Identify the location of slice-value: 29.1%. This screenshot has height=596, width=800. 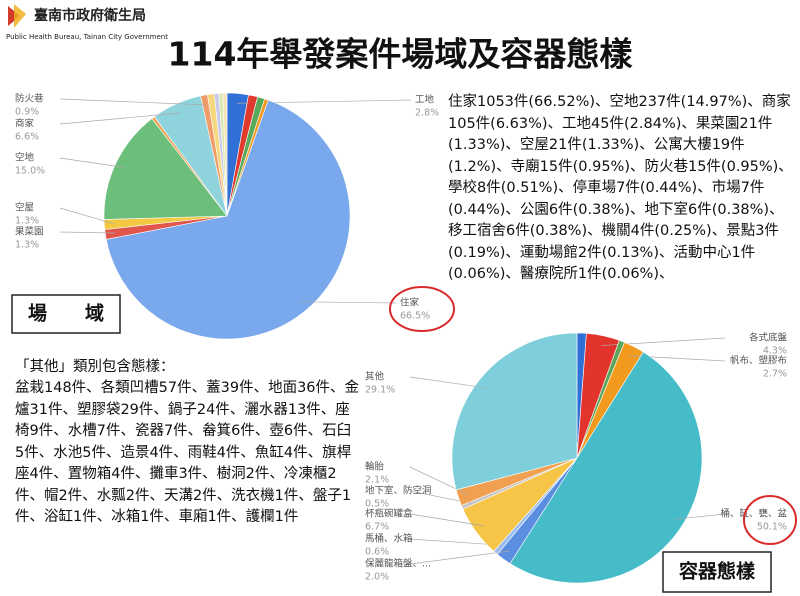
(380, 390).